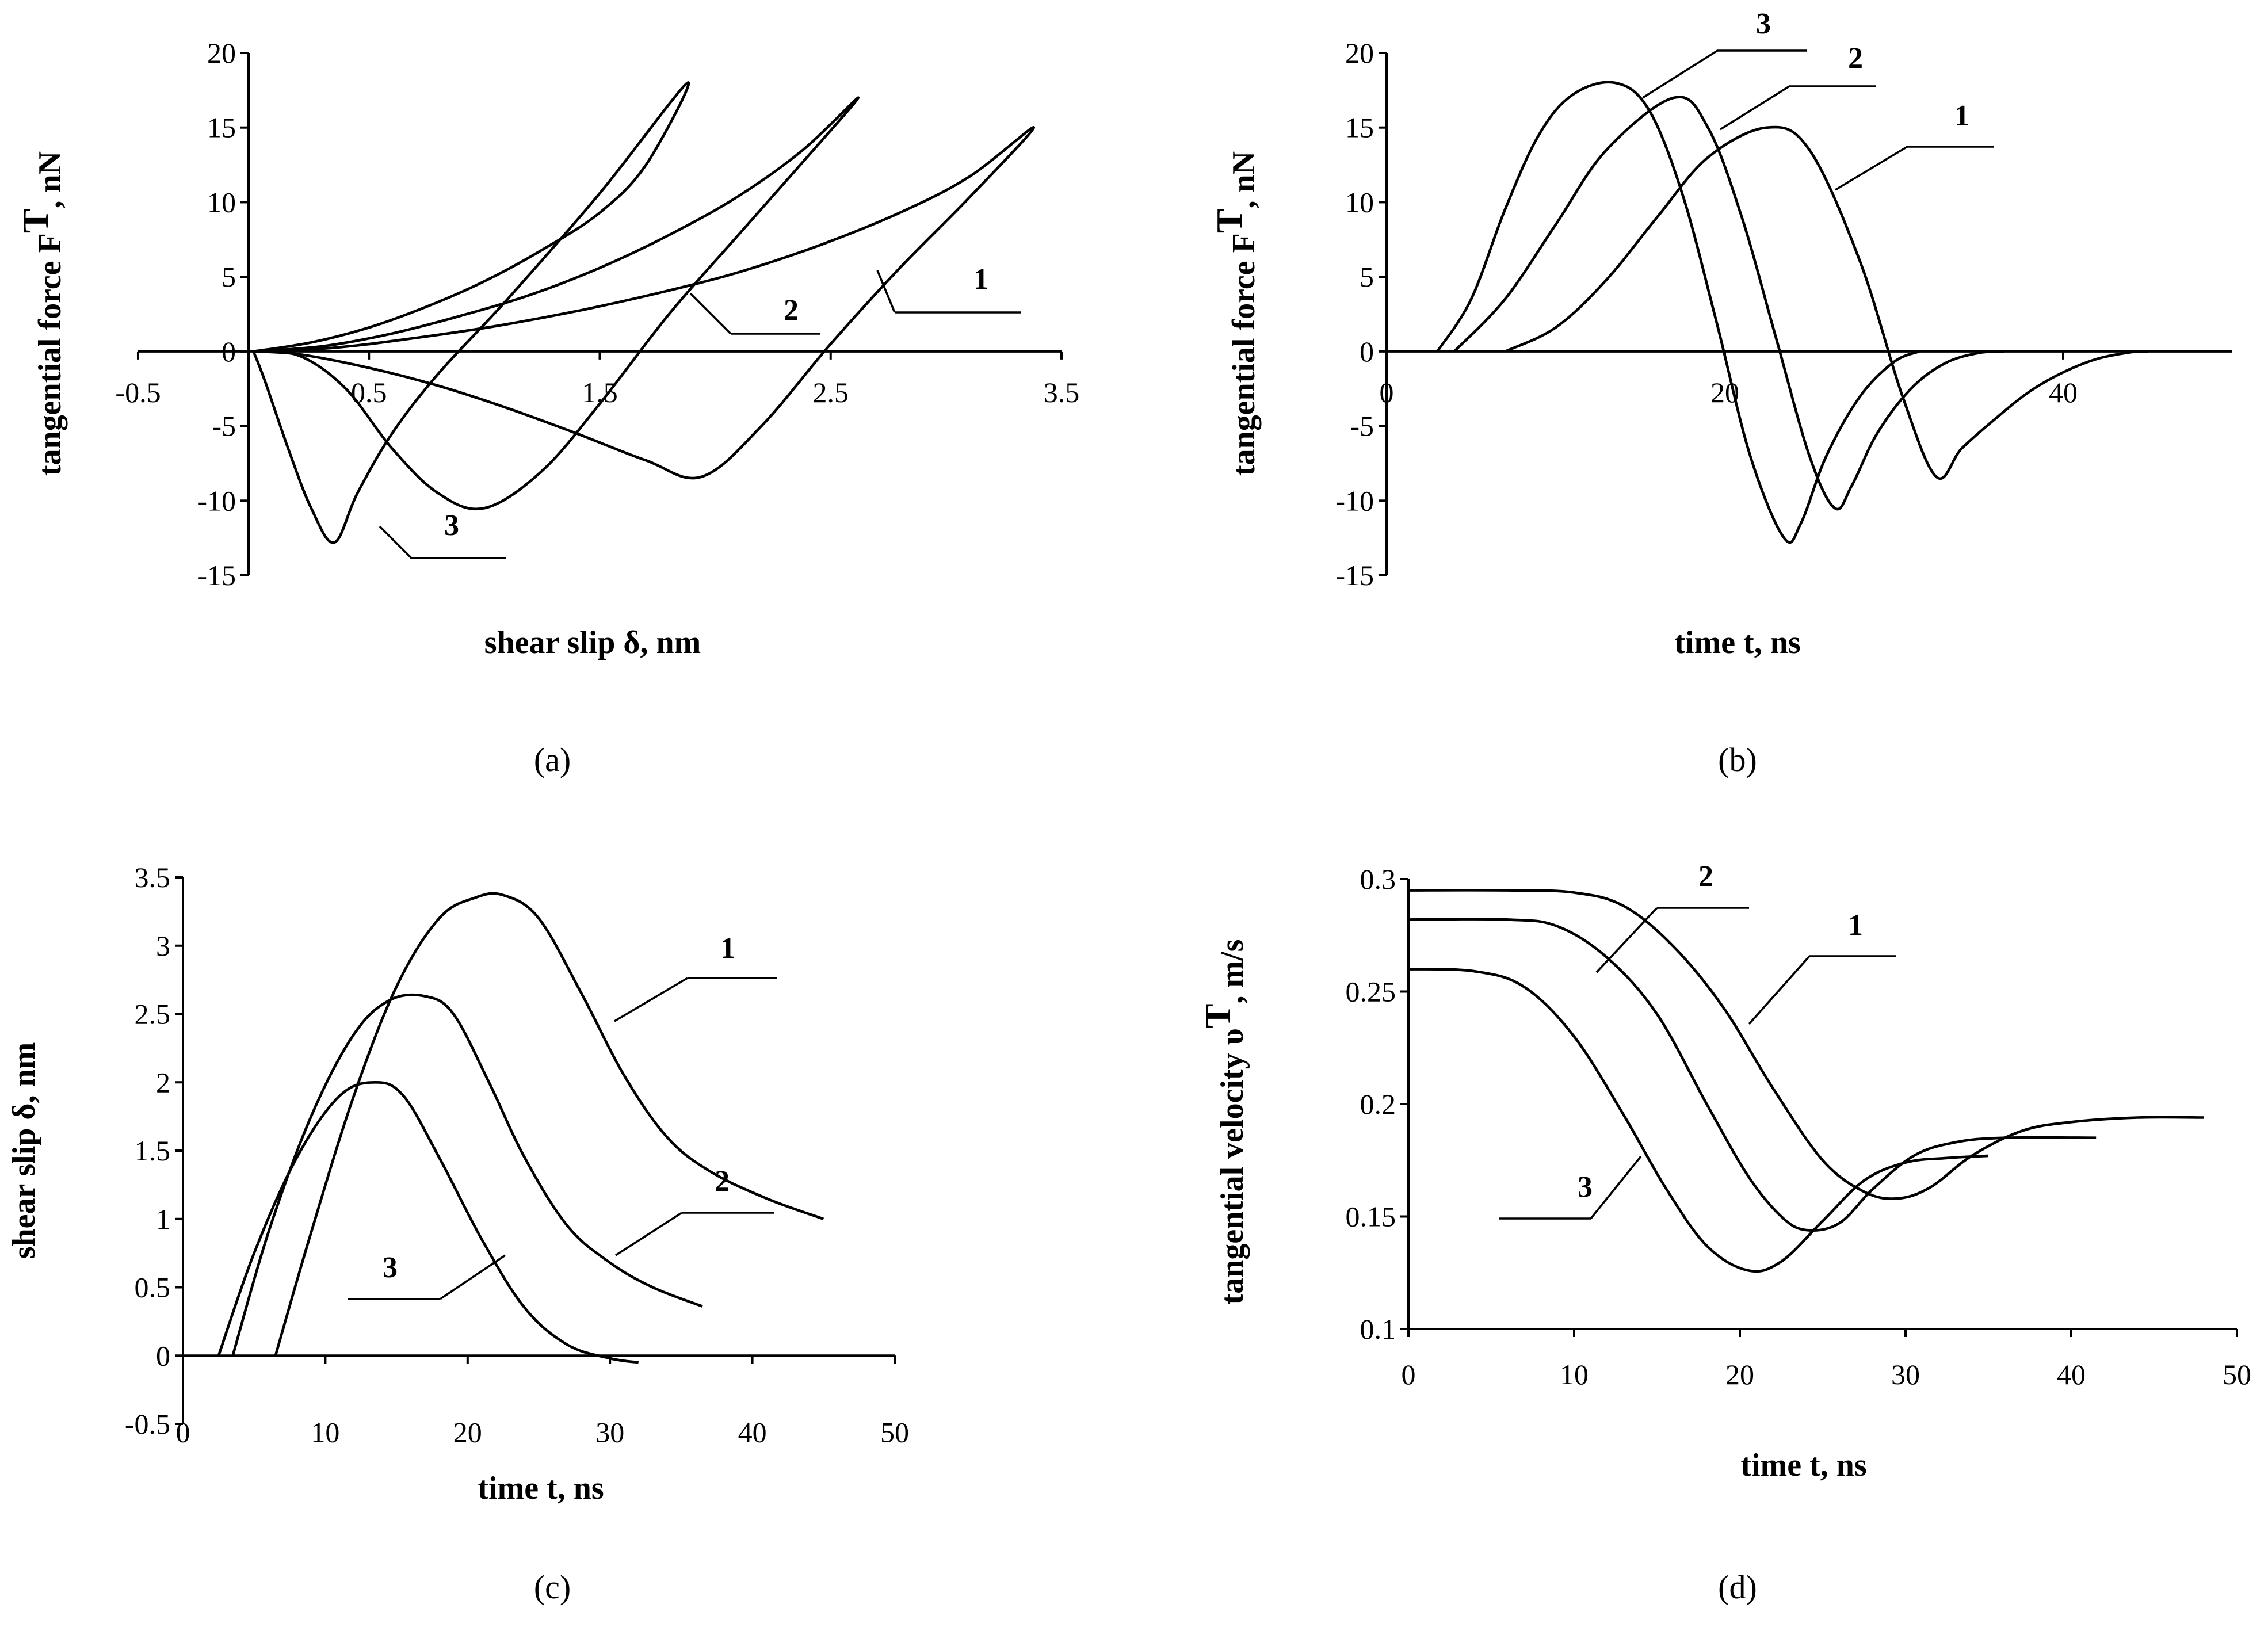 The height and width of the screenshot is (1627, 2268). What do you see at coordinates (153, 877) in the screenshot?
I see `y-tick-label-c: 3.5` at bounding box center [153, 877].